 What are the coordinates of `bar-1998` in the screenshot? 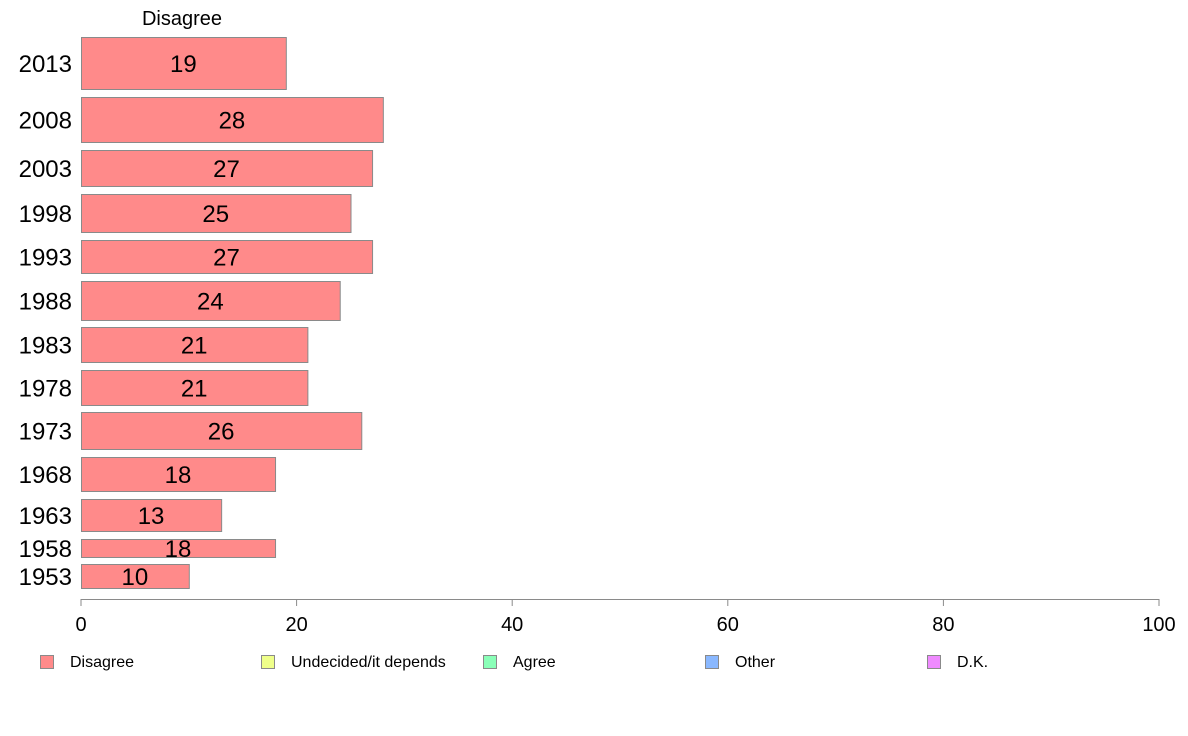 It's located at (216, 213).